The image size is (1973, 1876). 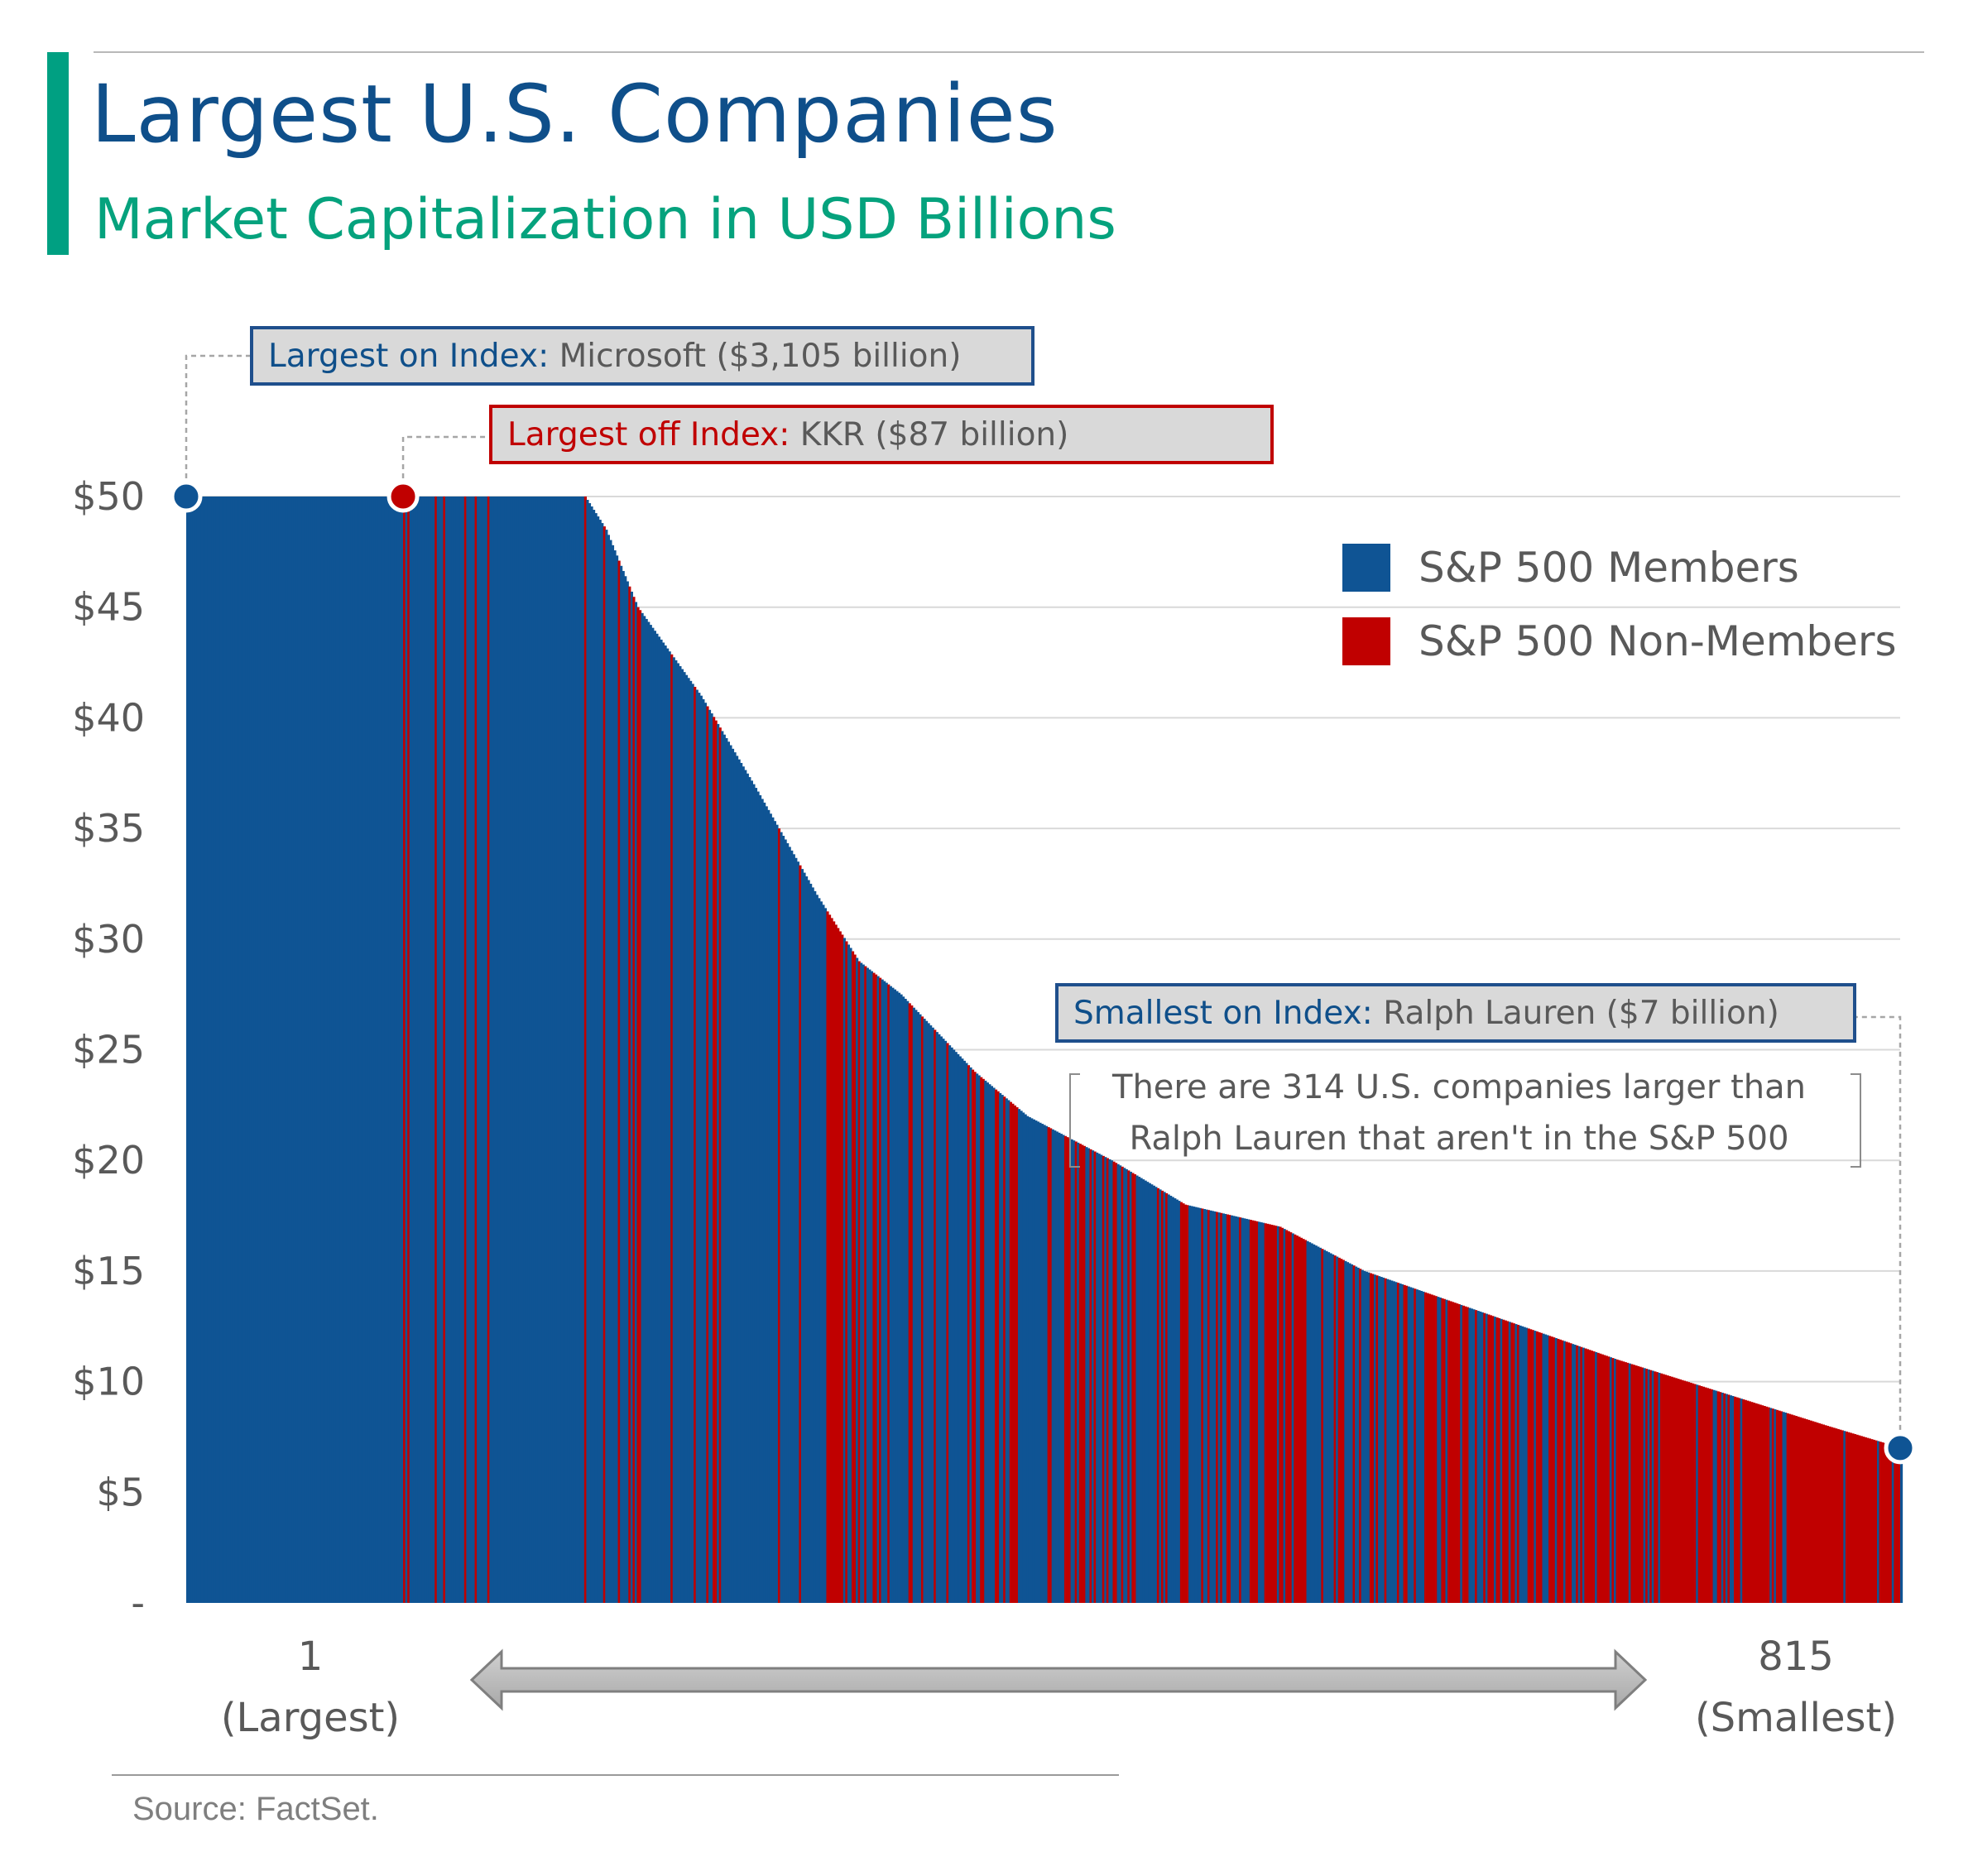 I want to click on source-note: Source: FactSet., so click(x=255, y=1809).